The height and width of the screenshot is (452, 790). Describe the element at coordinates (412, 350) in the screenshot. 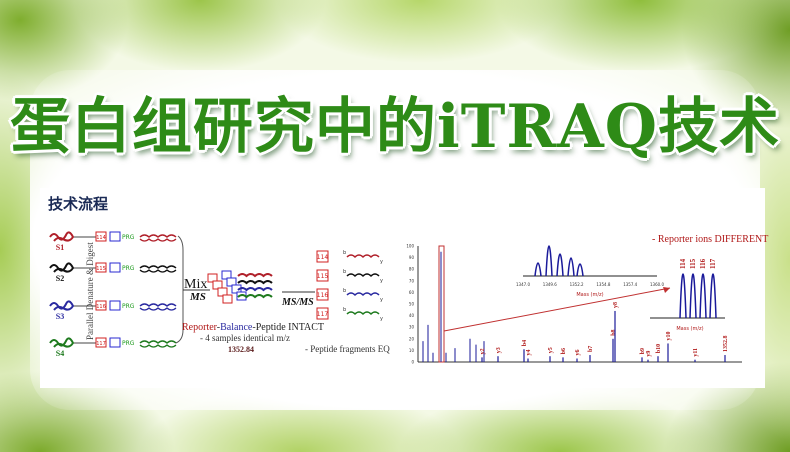

I see `y-tick-label: 10` at that location.